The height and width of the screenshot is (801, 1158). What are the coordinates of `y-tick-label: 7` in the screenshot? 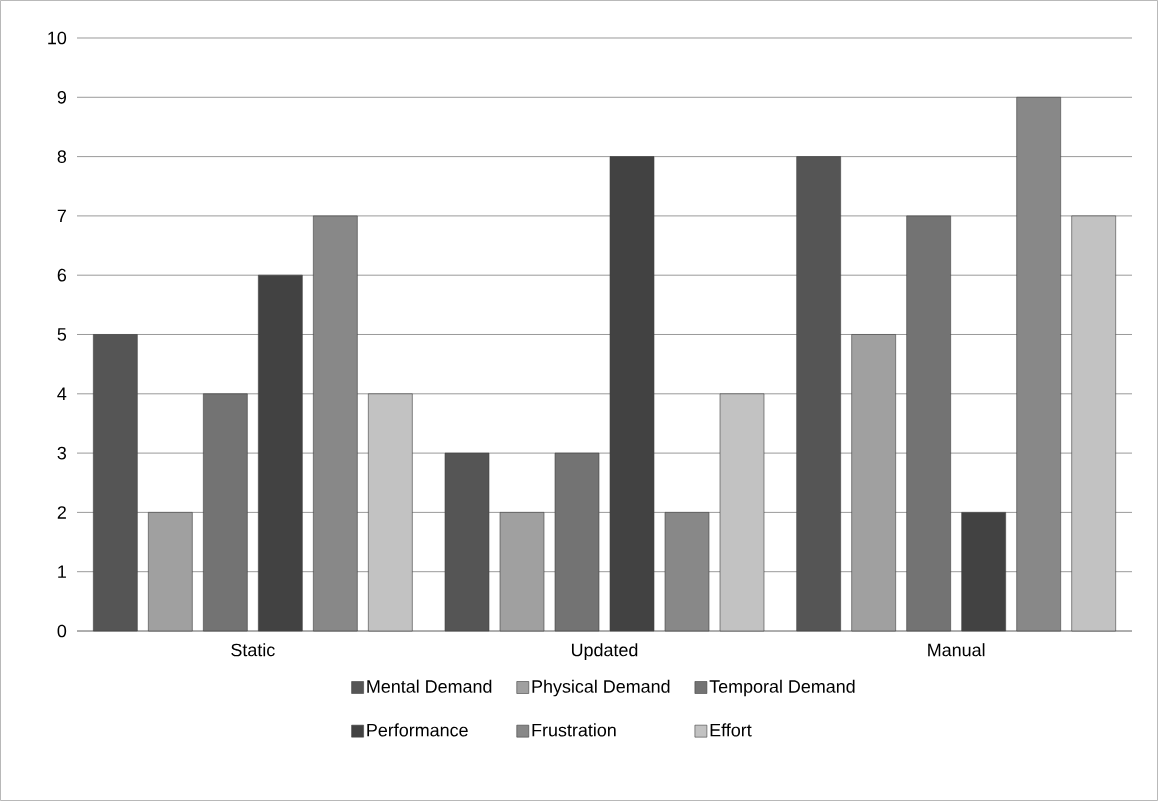 It's located at (61, 216).